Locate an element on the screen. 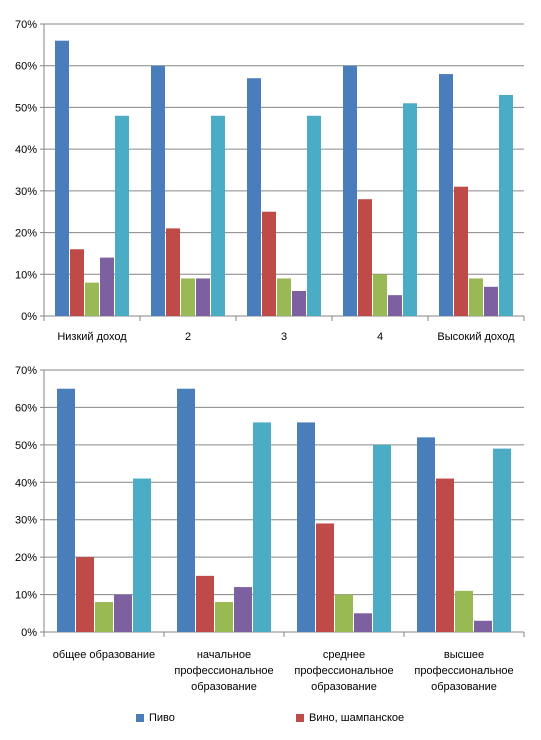 The width and height of the screenshot is (541, 740). x-category-label: высшее is located at coordinates (464, 655).